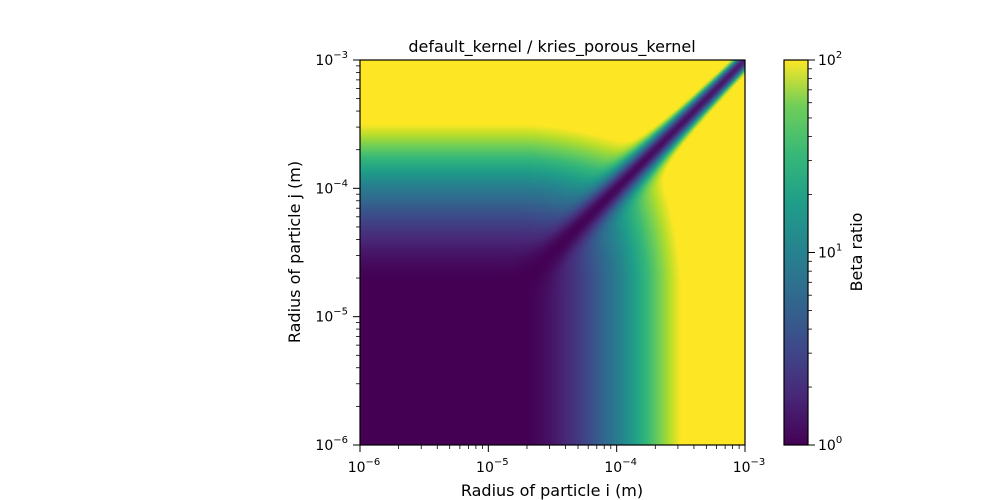  I want to click on colorbar-label: Beta ratio, so click(856, 252).